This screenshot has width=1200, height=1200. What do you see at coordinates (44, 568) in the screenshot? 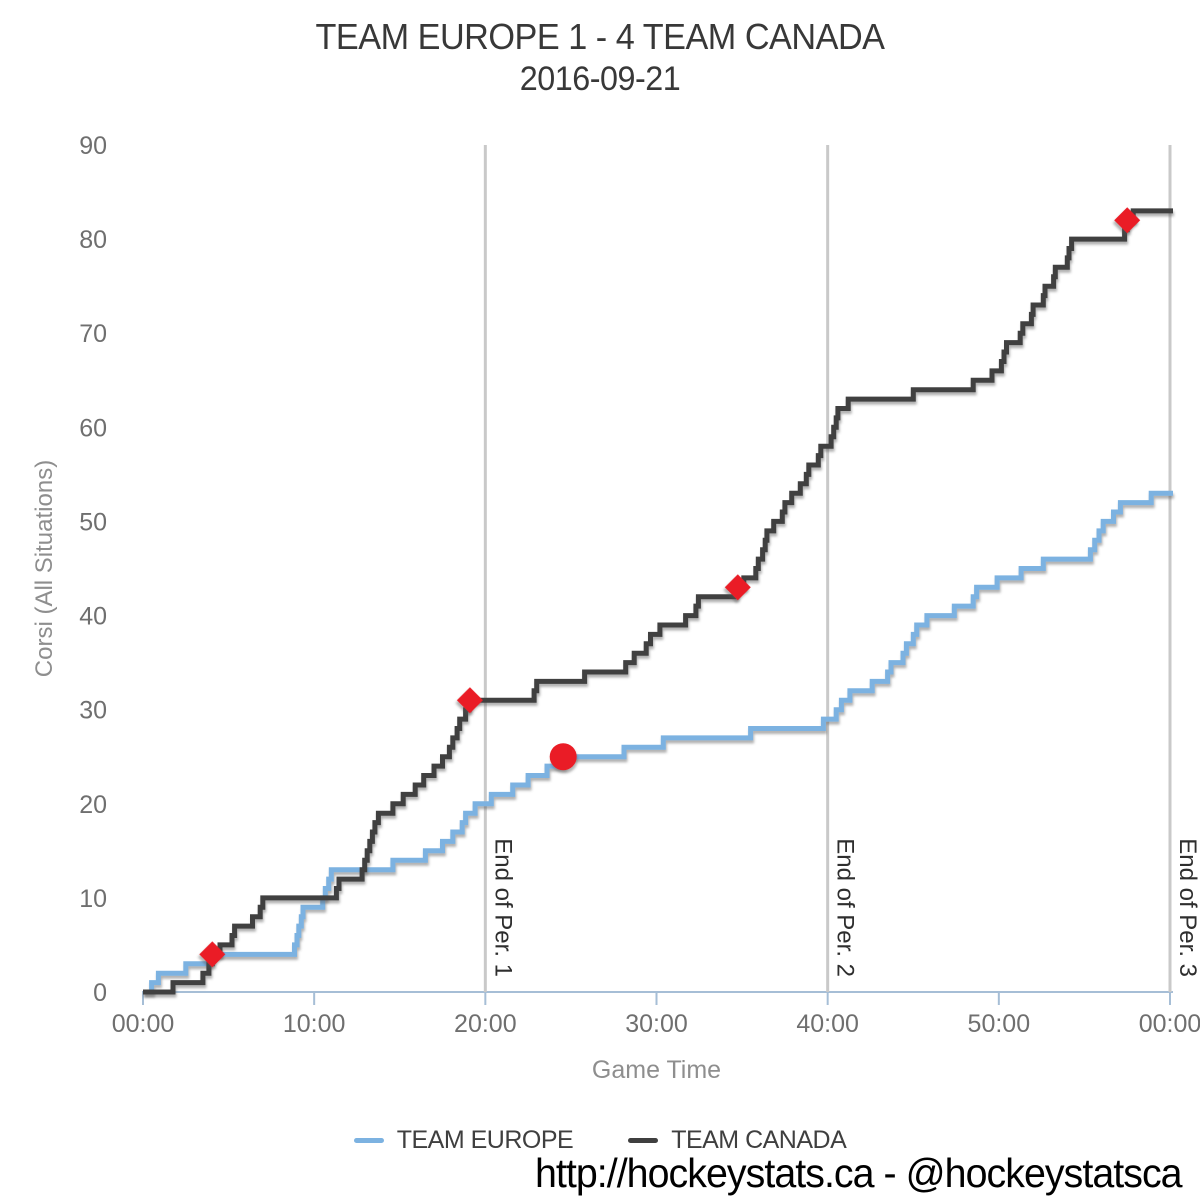
I see `y-axis-title: Corsi (All Situations)` at bounding box center [44, 568].